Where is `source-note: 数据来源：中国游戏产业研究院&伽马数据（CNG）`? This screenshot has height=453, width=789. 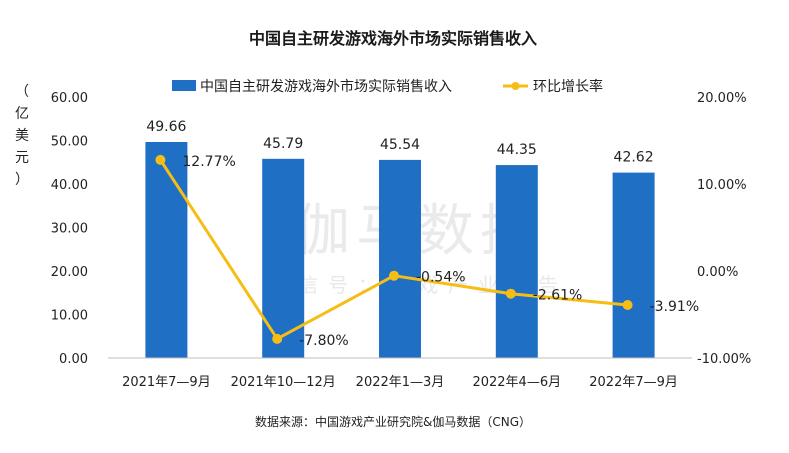
source-note: 数据来源：中国游戏产业研究院&伽马数据（CNG） is located at coordinates (393, 421).